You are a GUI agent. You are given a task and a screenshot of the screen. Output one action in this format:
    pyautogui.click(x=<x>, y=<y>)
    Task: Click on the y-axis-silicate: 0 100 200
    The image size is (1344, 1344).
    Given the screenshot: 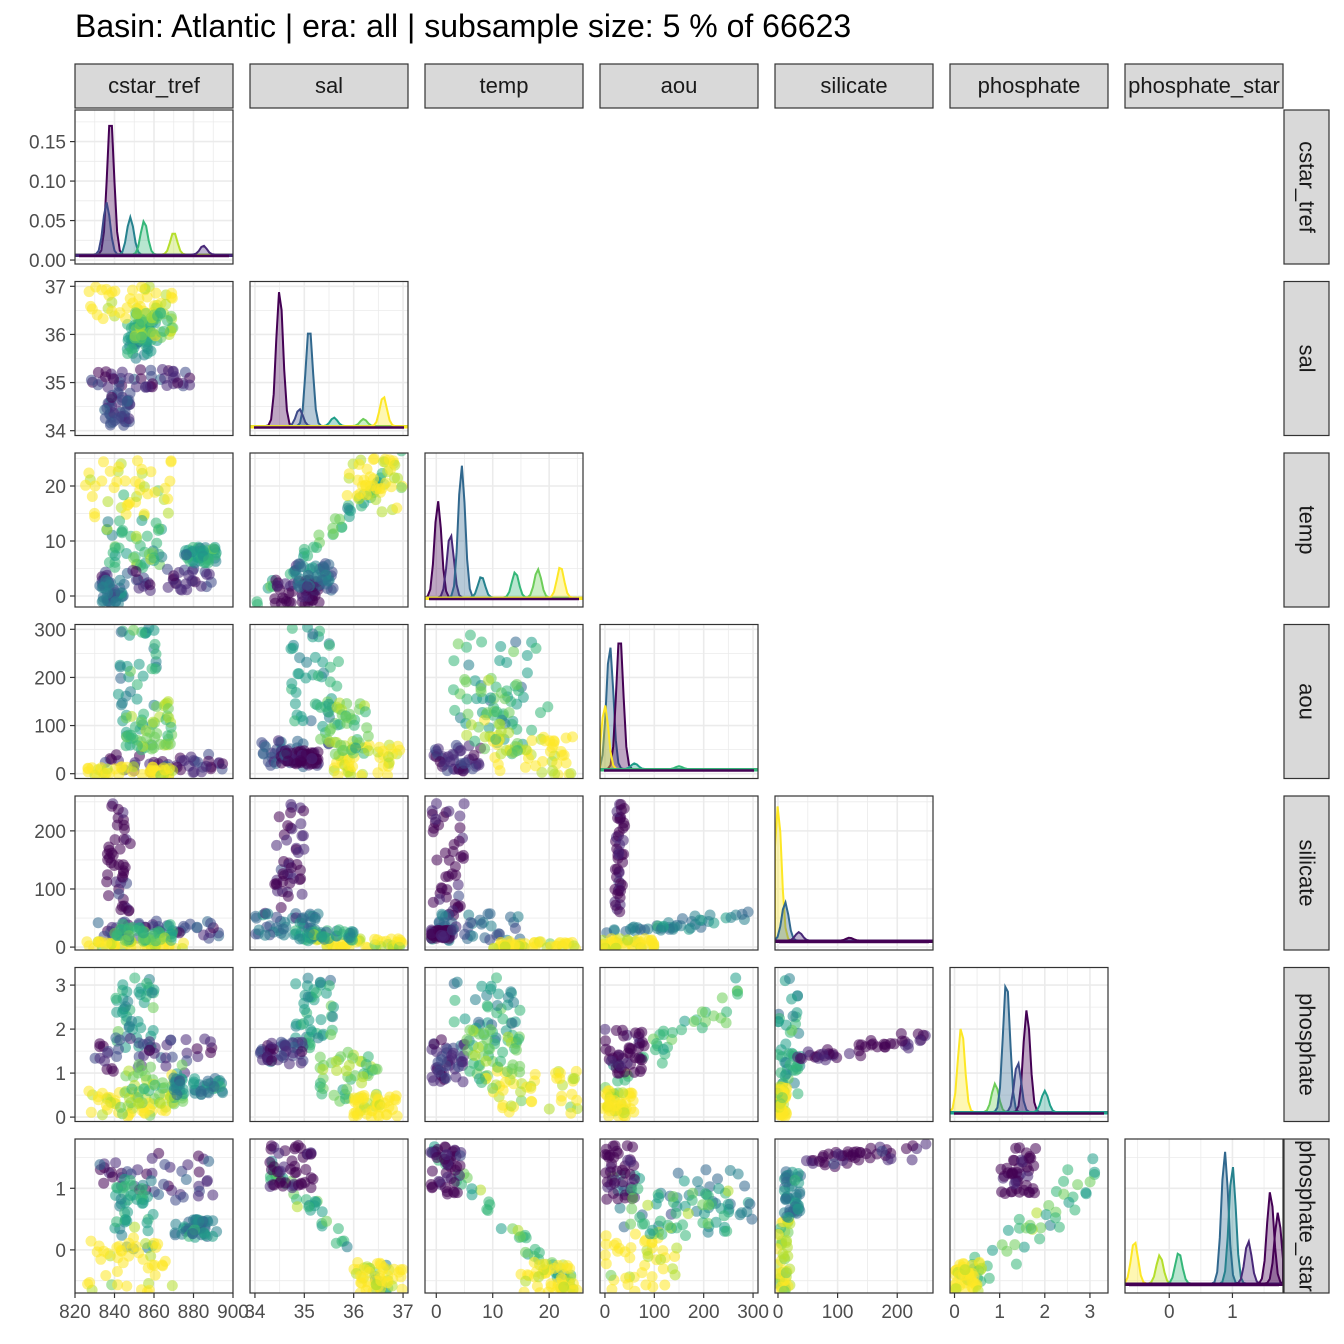 What is the action you would take?
    pyautogui.click(x=54, y=890)
    